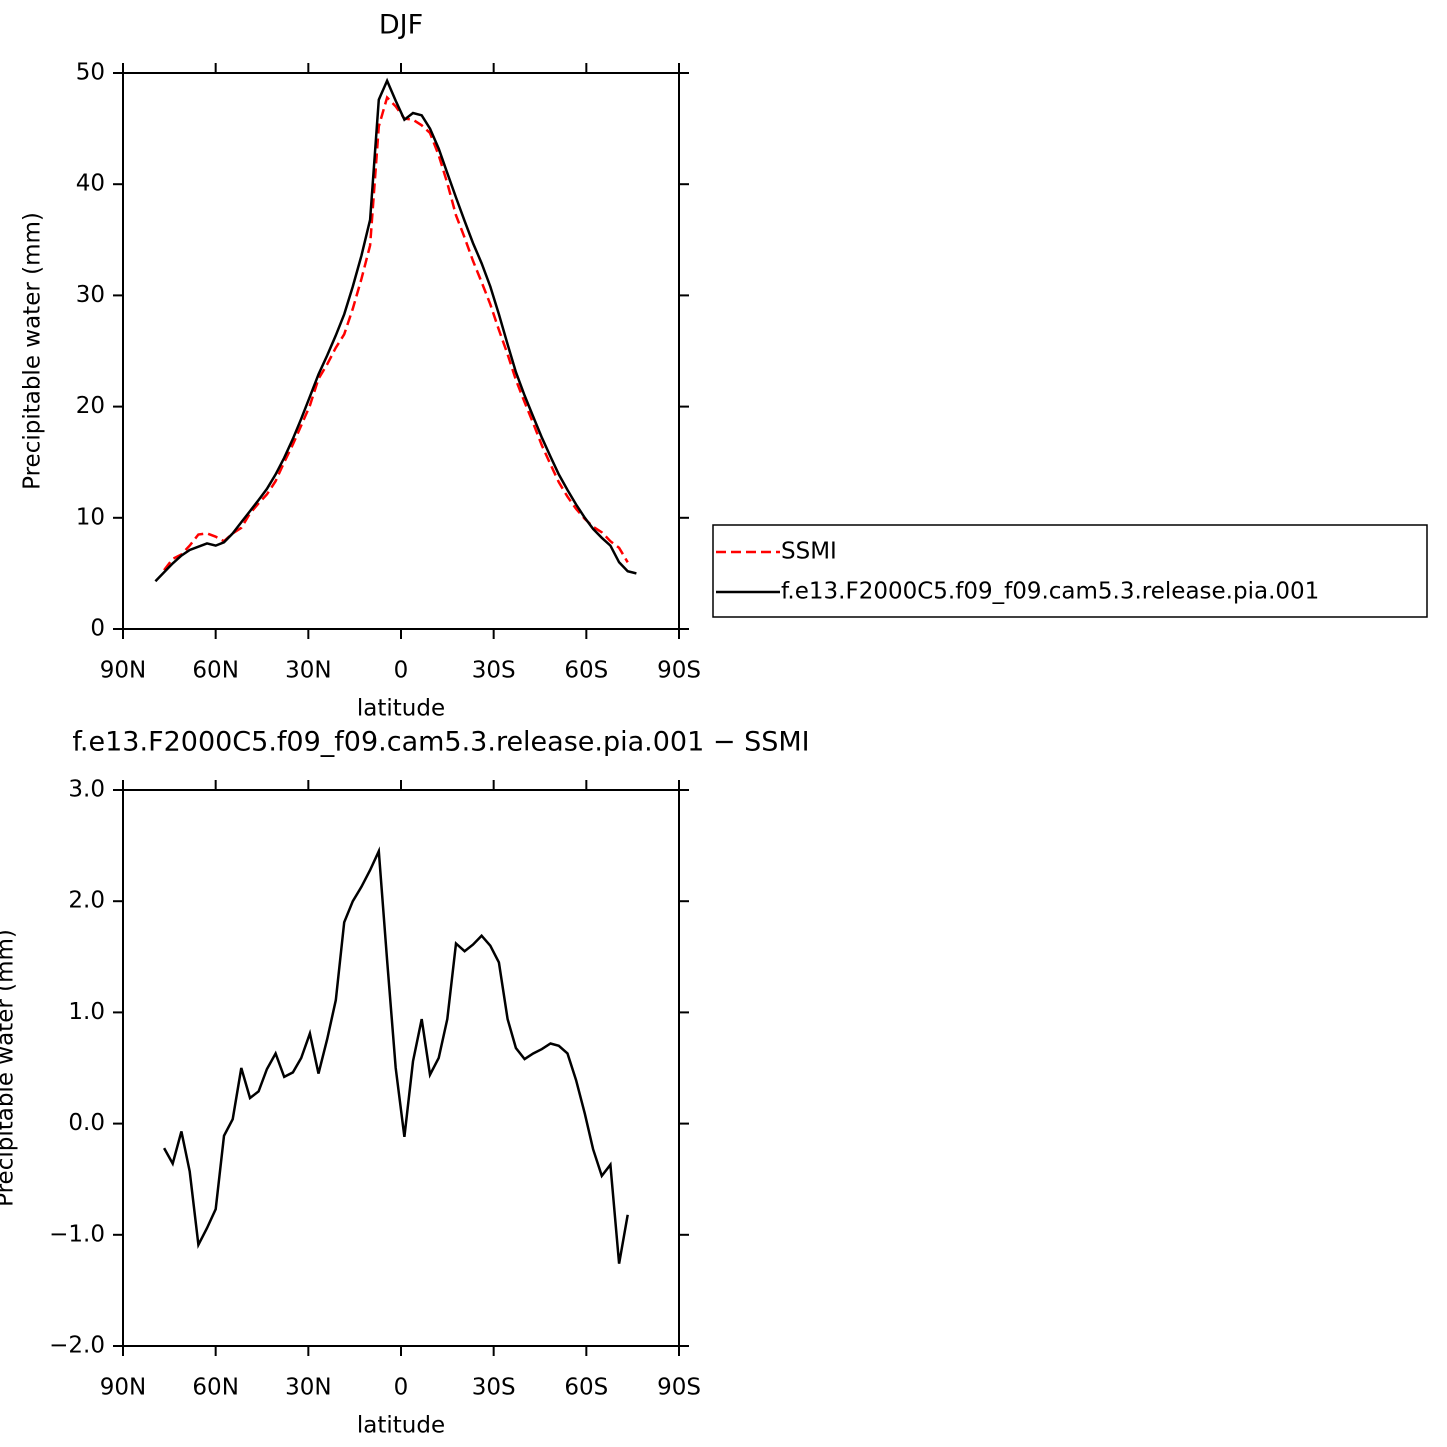 The height and width of the screenshot is (1447, 1447). I want to click on y-tick-label: −1.0, so click(77, 1234).